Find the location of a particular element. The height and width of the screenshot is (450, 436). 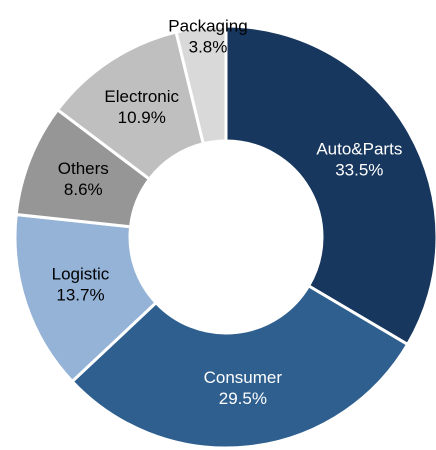

slice-value-label: 29.5% is located at coordinates (243, 398).